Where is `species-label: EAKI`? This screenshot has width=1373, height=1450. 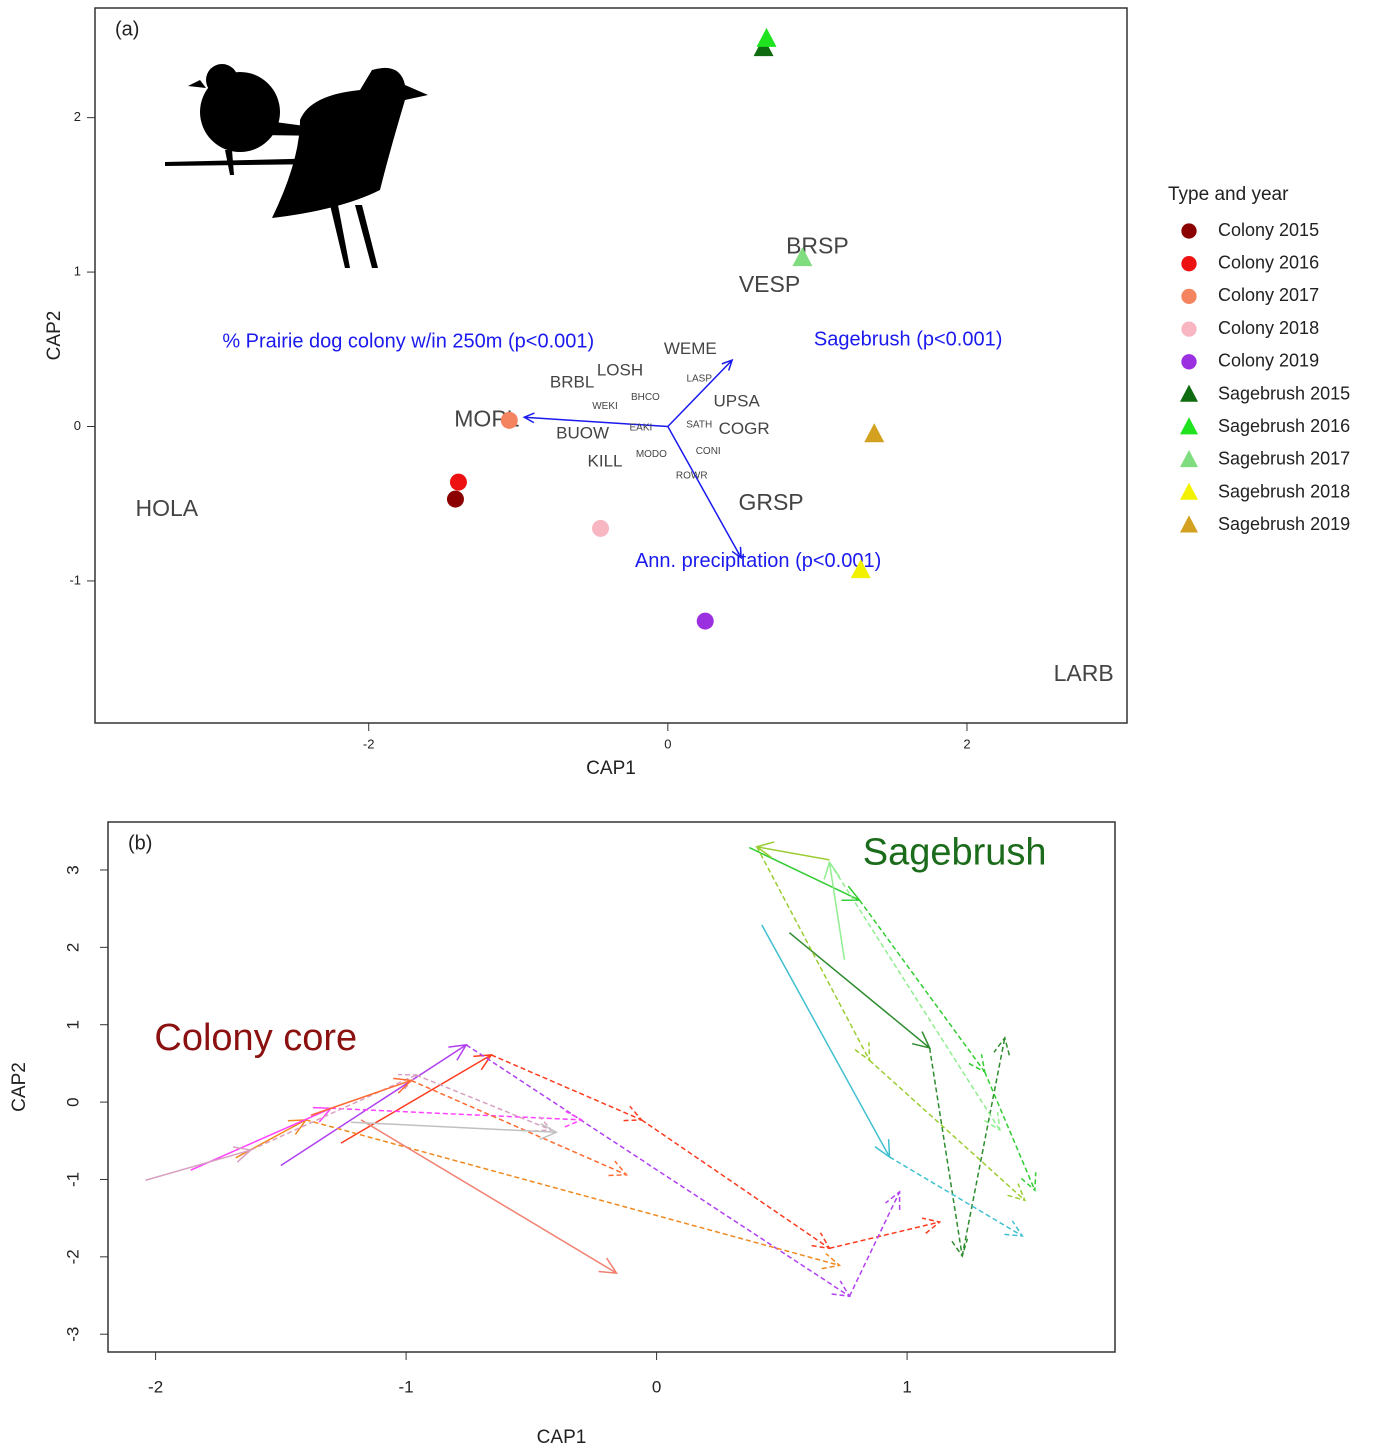
species-label: EAKI is located at coordinates (641, 428).